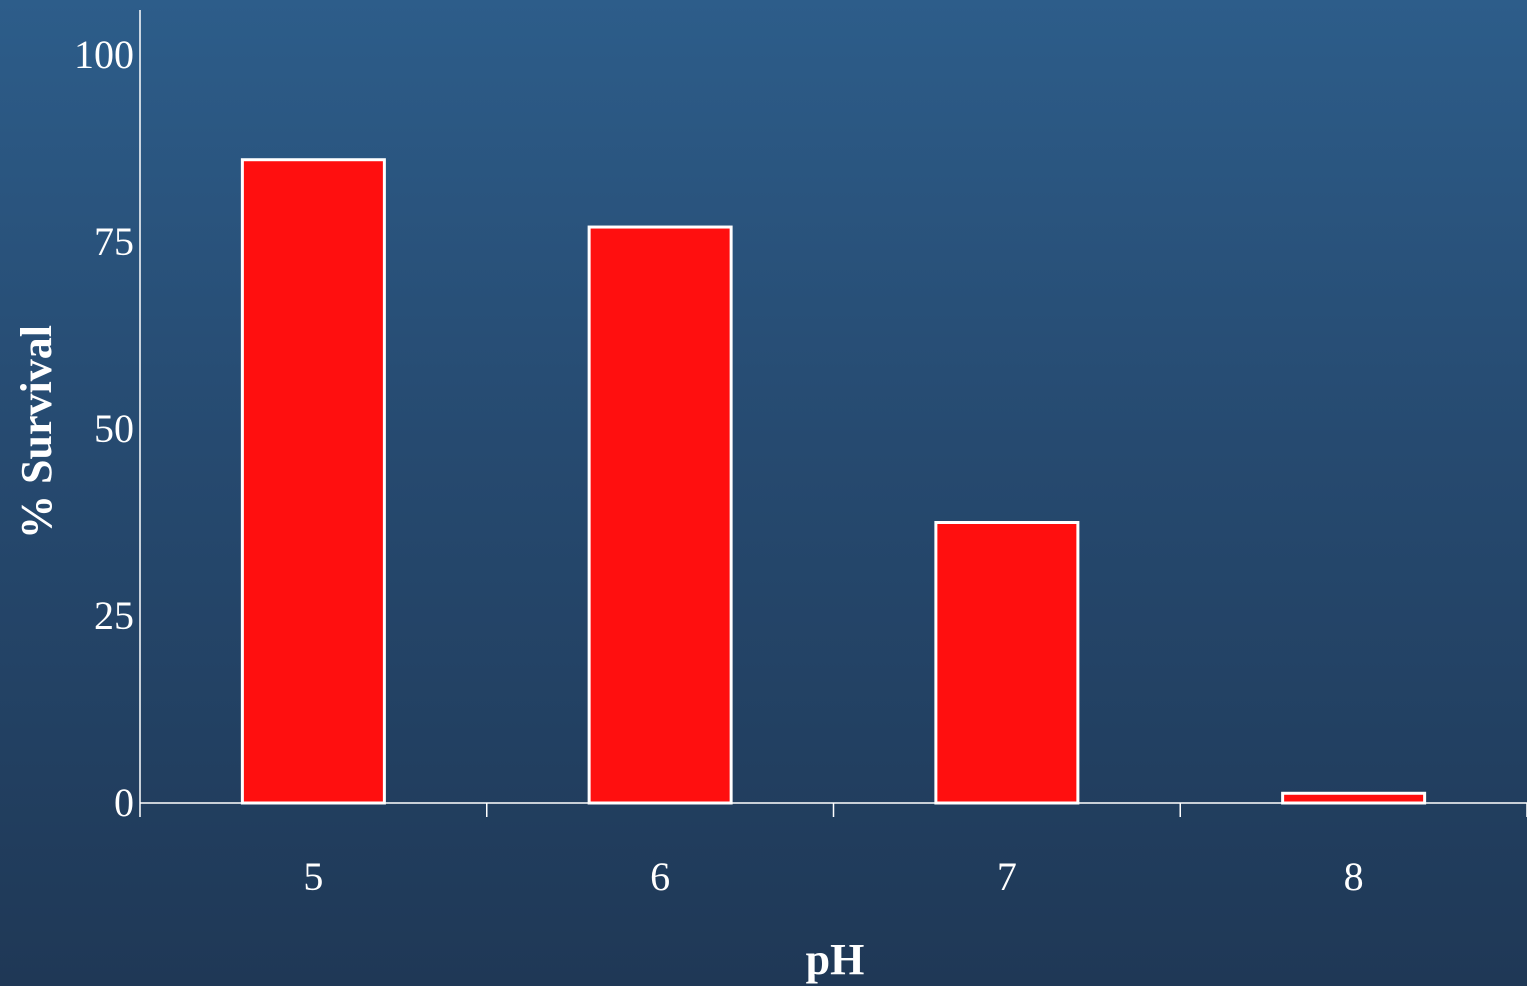 The height and width of the screenshot is (986, 1527). I want to click on y-tick-label: 50, so click(114, 428).